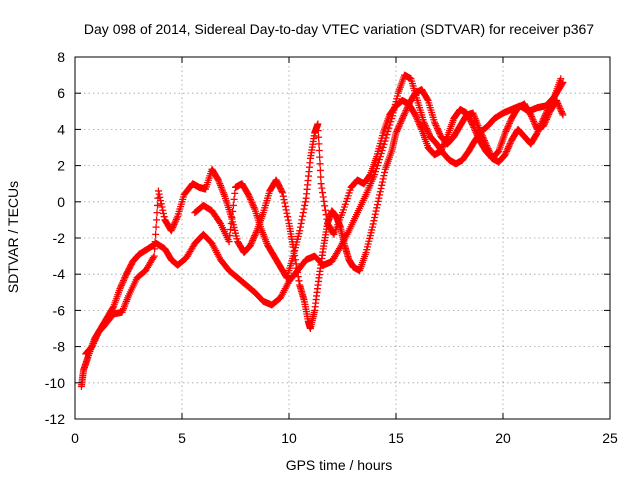  I want to click on y-tick-label: -8, so click(59, 347).